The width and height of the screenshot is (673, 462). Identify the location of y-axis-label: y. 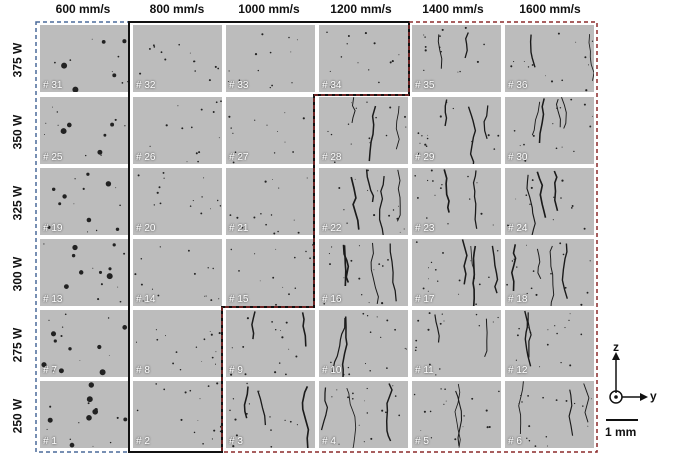
(653, 396).